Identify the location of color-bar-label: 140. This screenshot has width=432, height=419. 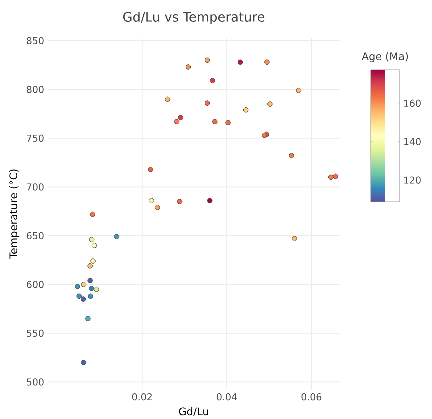
(412, 142).